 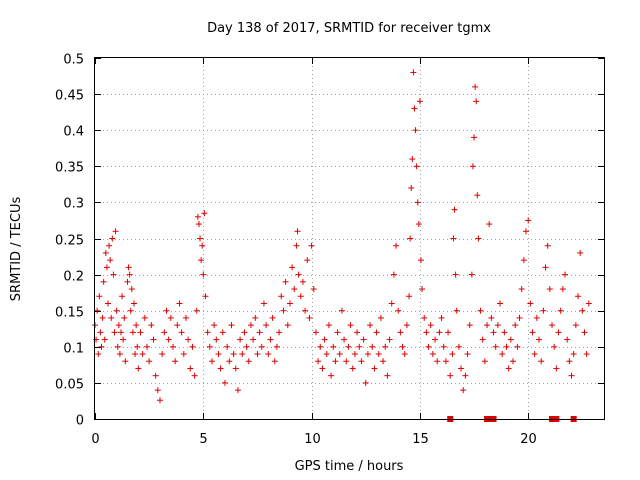 I want to click on x-tick-label: 10, so click(x=312, y=439).